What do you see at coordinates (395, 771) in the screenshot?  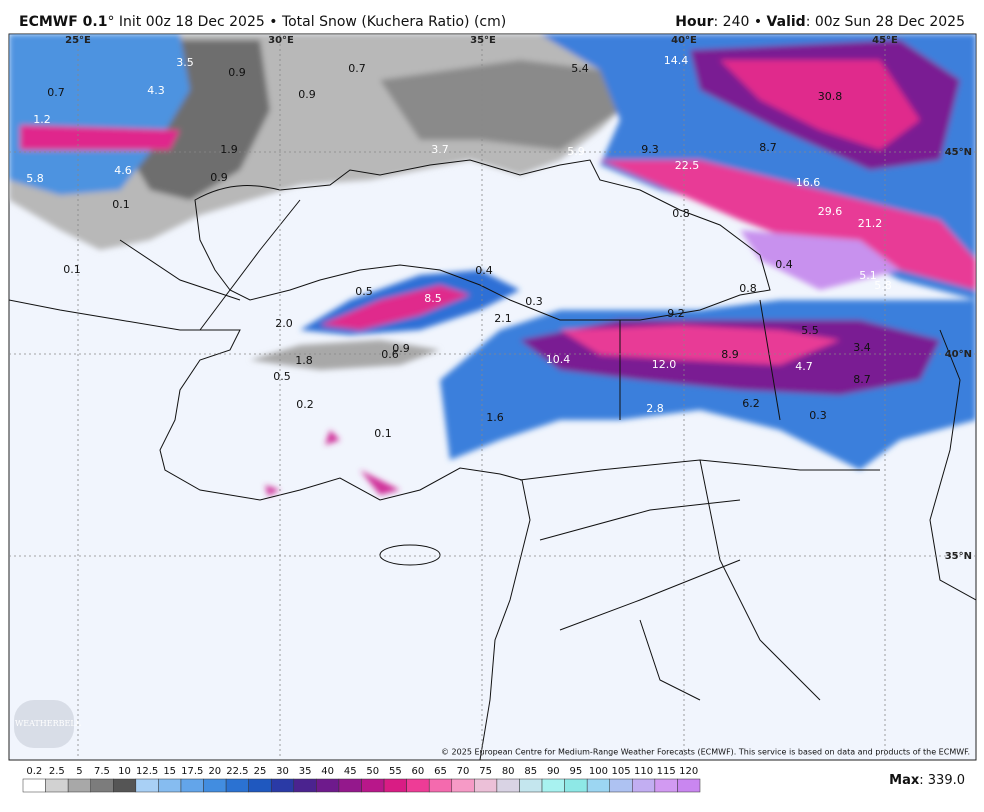 I see `legend-label: 55` at bounding box center [395, 771].